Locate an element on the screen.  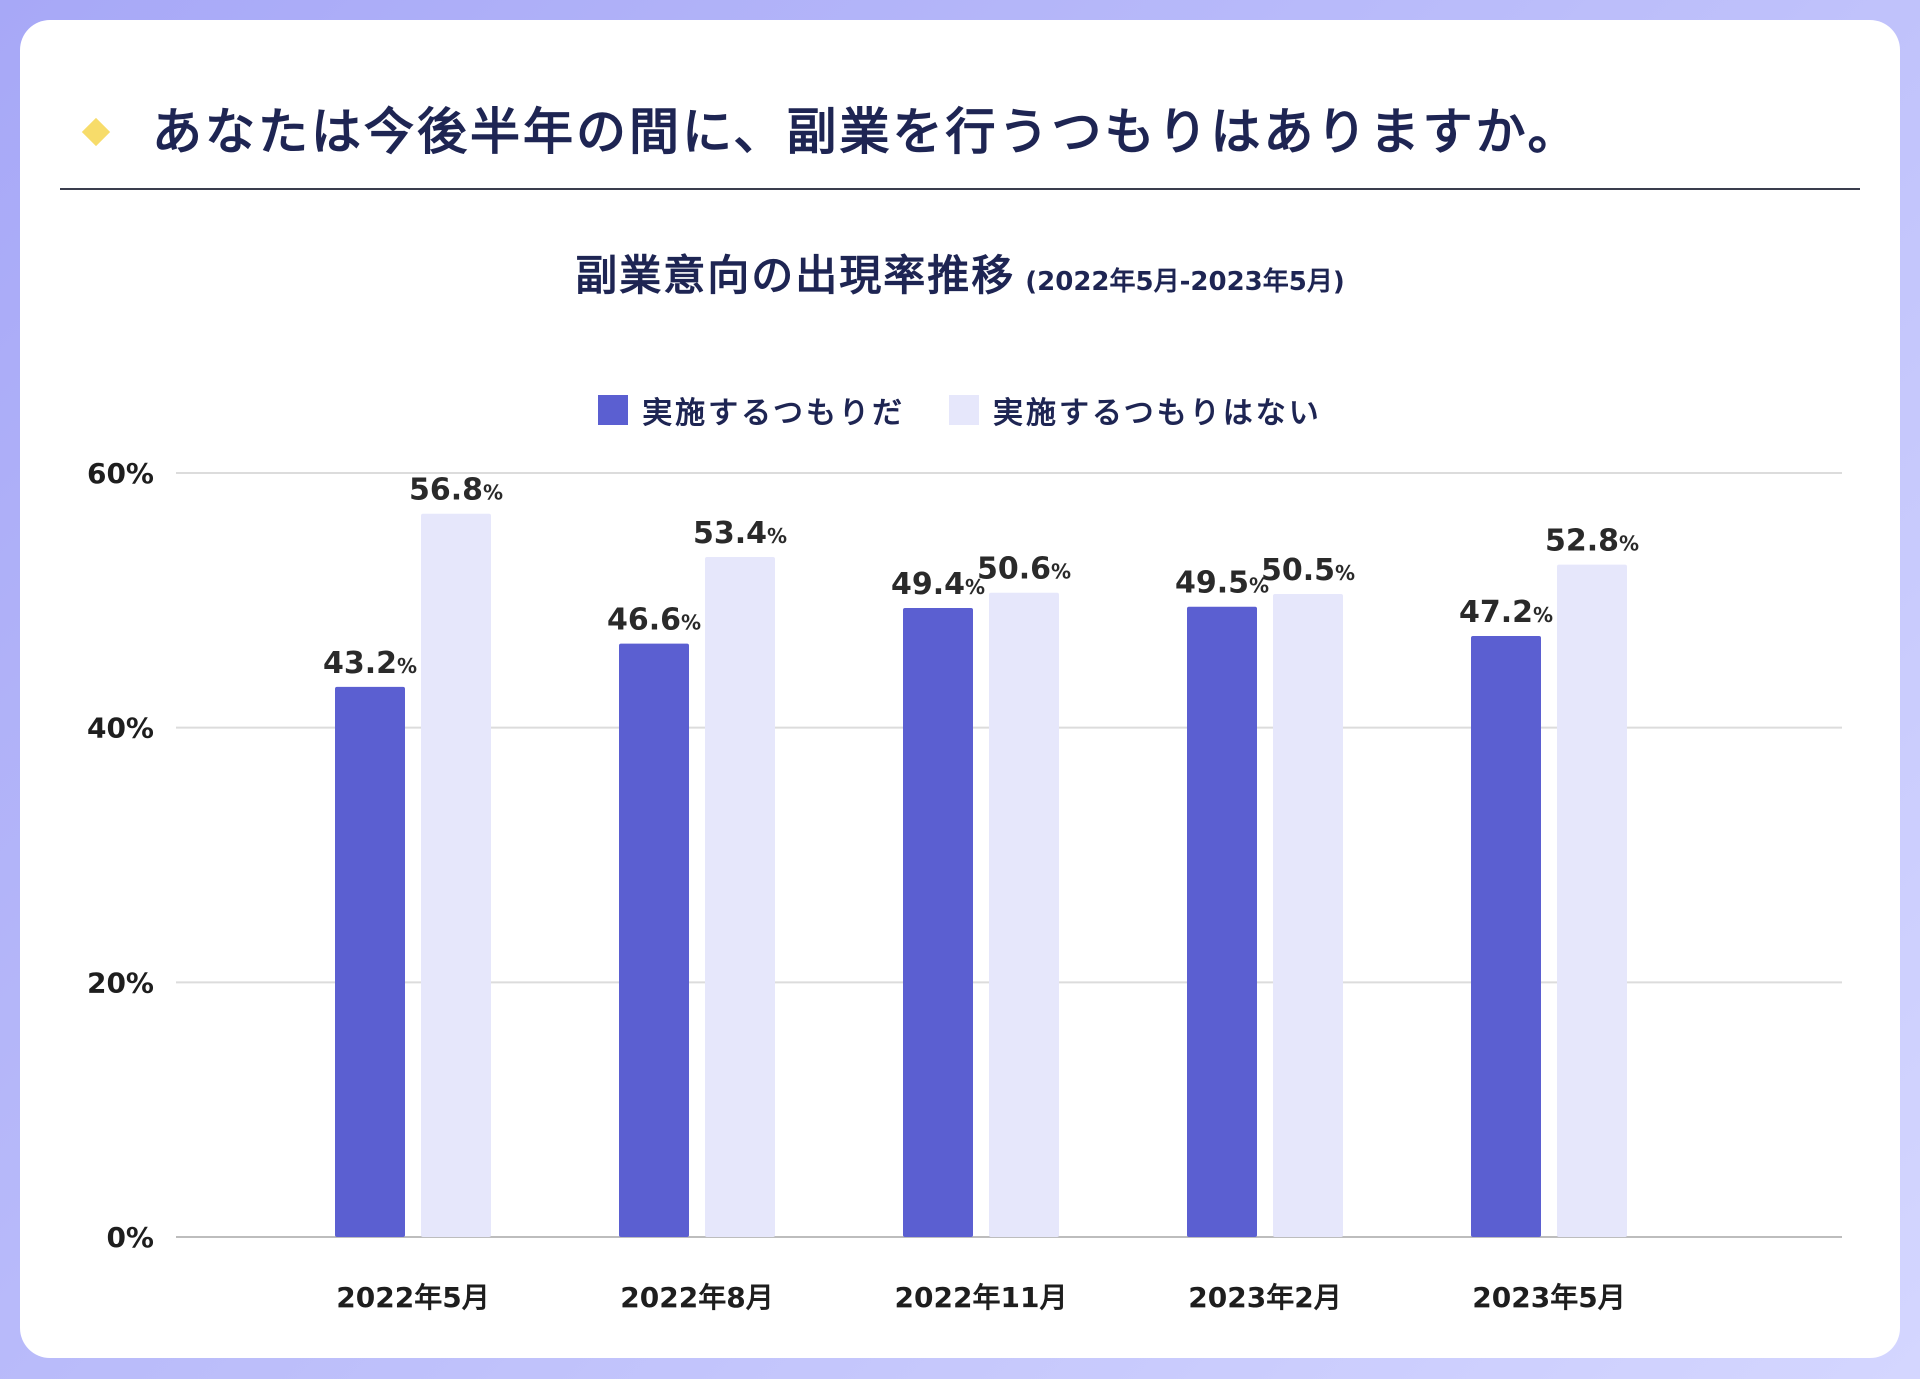
legend-swatch-yes is located at coordinates (613, 410).